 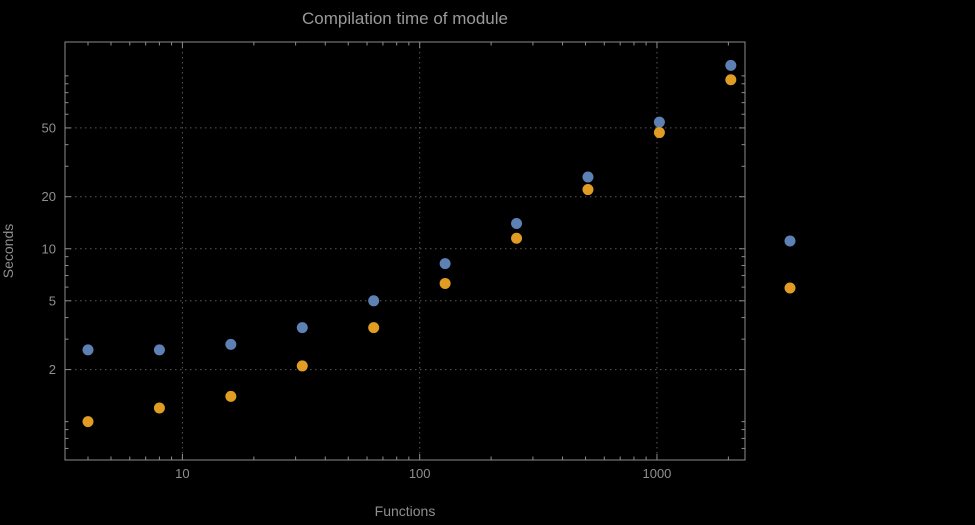 I want to click on legend-marker-blue, so click(x=790, y=241).